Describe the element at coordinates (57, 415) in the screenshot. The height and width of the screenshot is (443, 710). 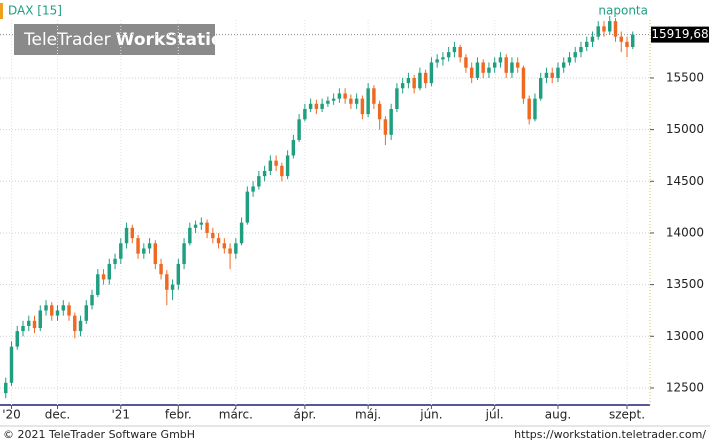
I see `x-tick-label: dec.` at that location.